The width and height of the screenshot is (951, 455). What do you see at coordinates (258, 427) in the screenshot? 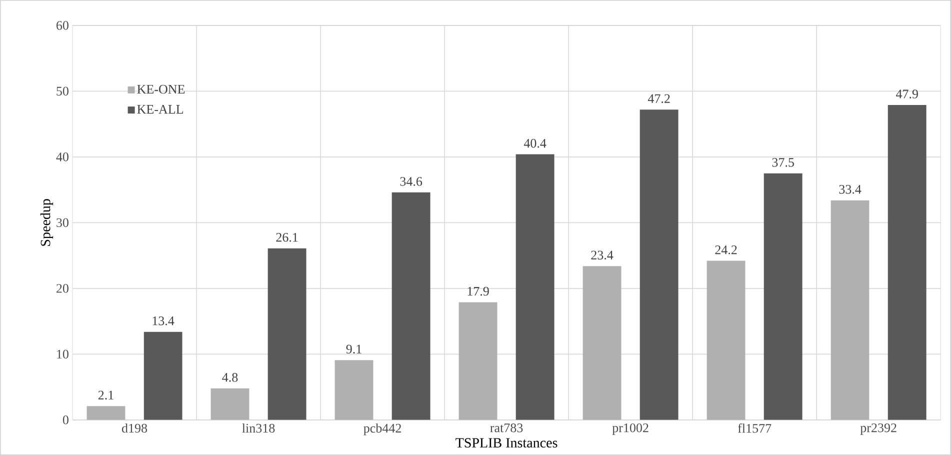
I see `x-tick-label: lin318` at bounding box center [258, 427].